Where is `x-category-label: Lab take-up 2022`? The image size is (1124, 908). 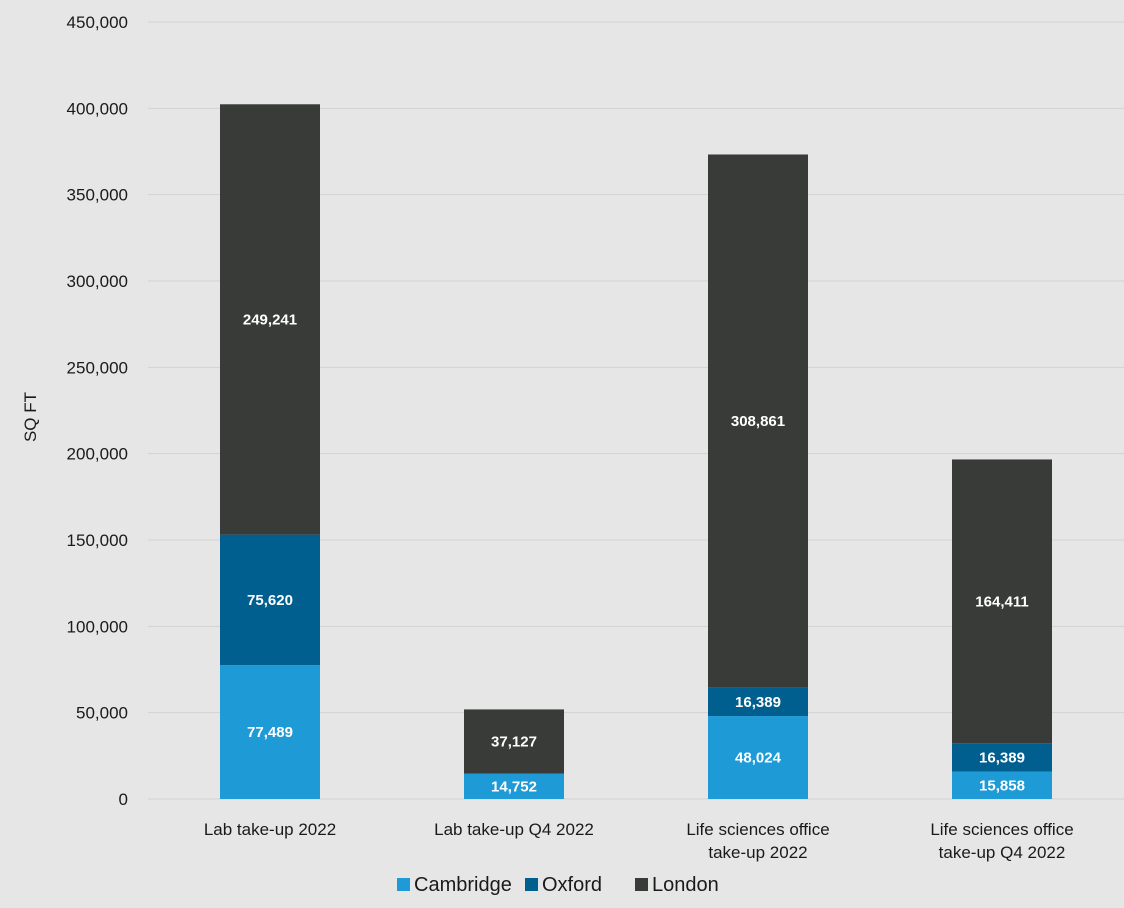
x-category-label: Lab take-up 2022 is located at coordinates (270, 829).